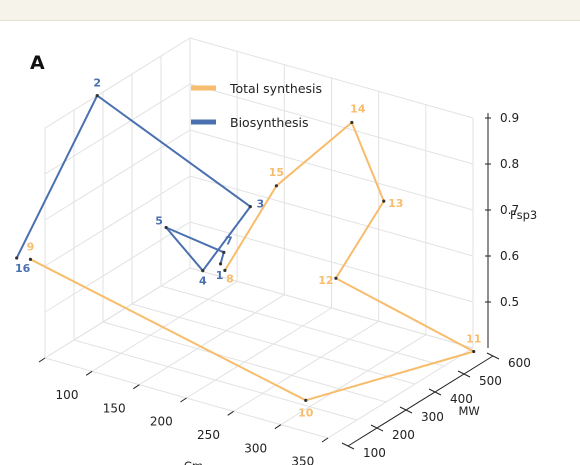 The width and height of the screenshot is (580, 465). I want to click on point-label: 12, so click(325, 280).